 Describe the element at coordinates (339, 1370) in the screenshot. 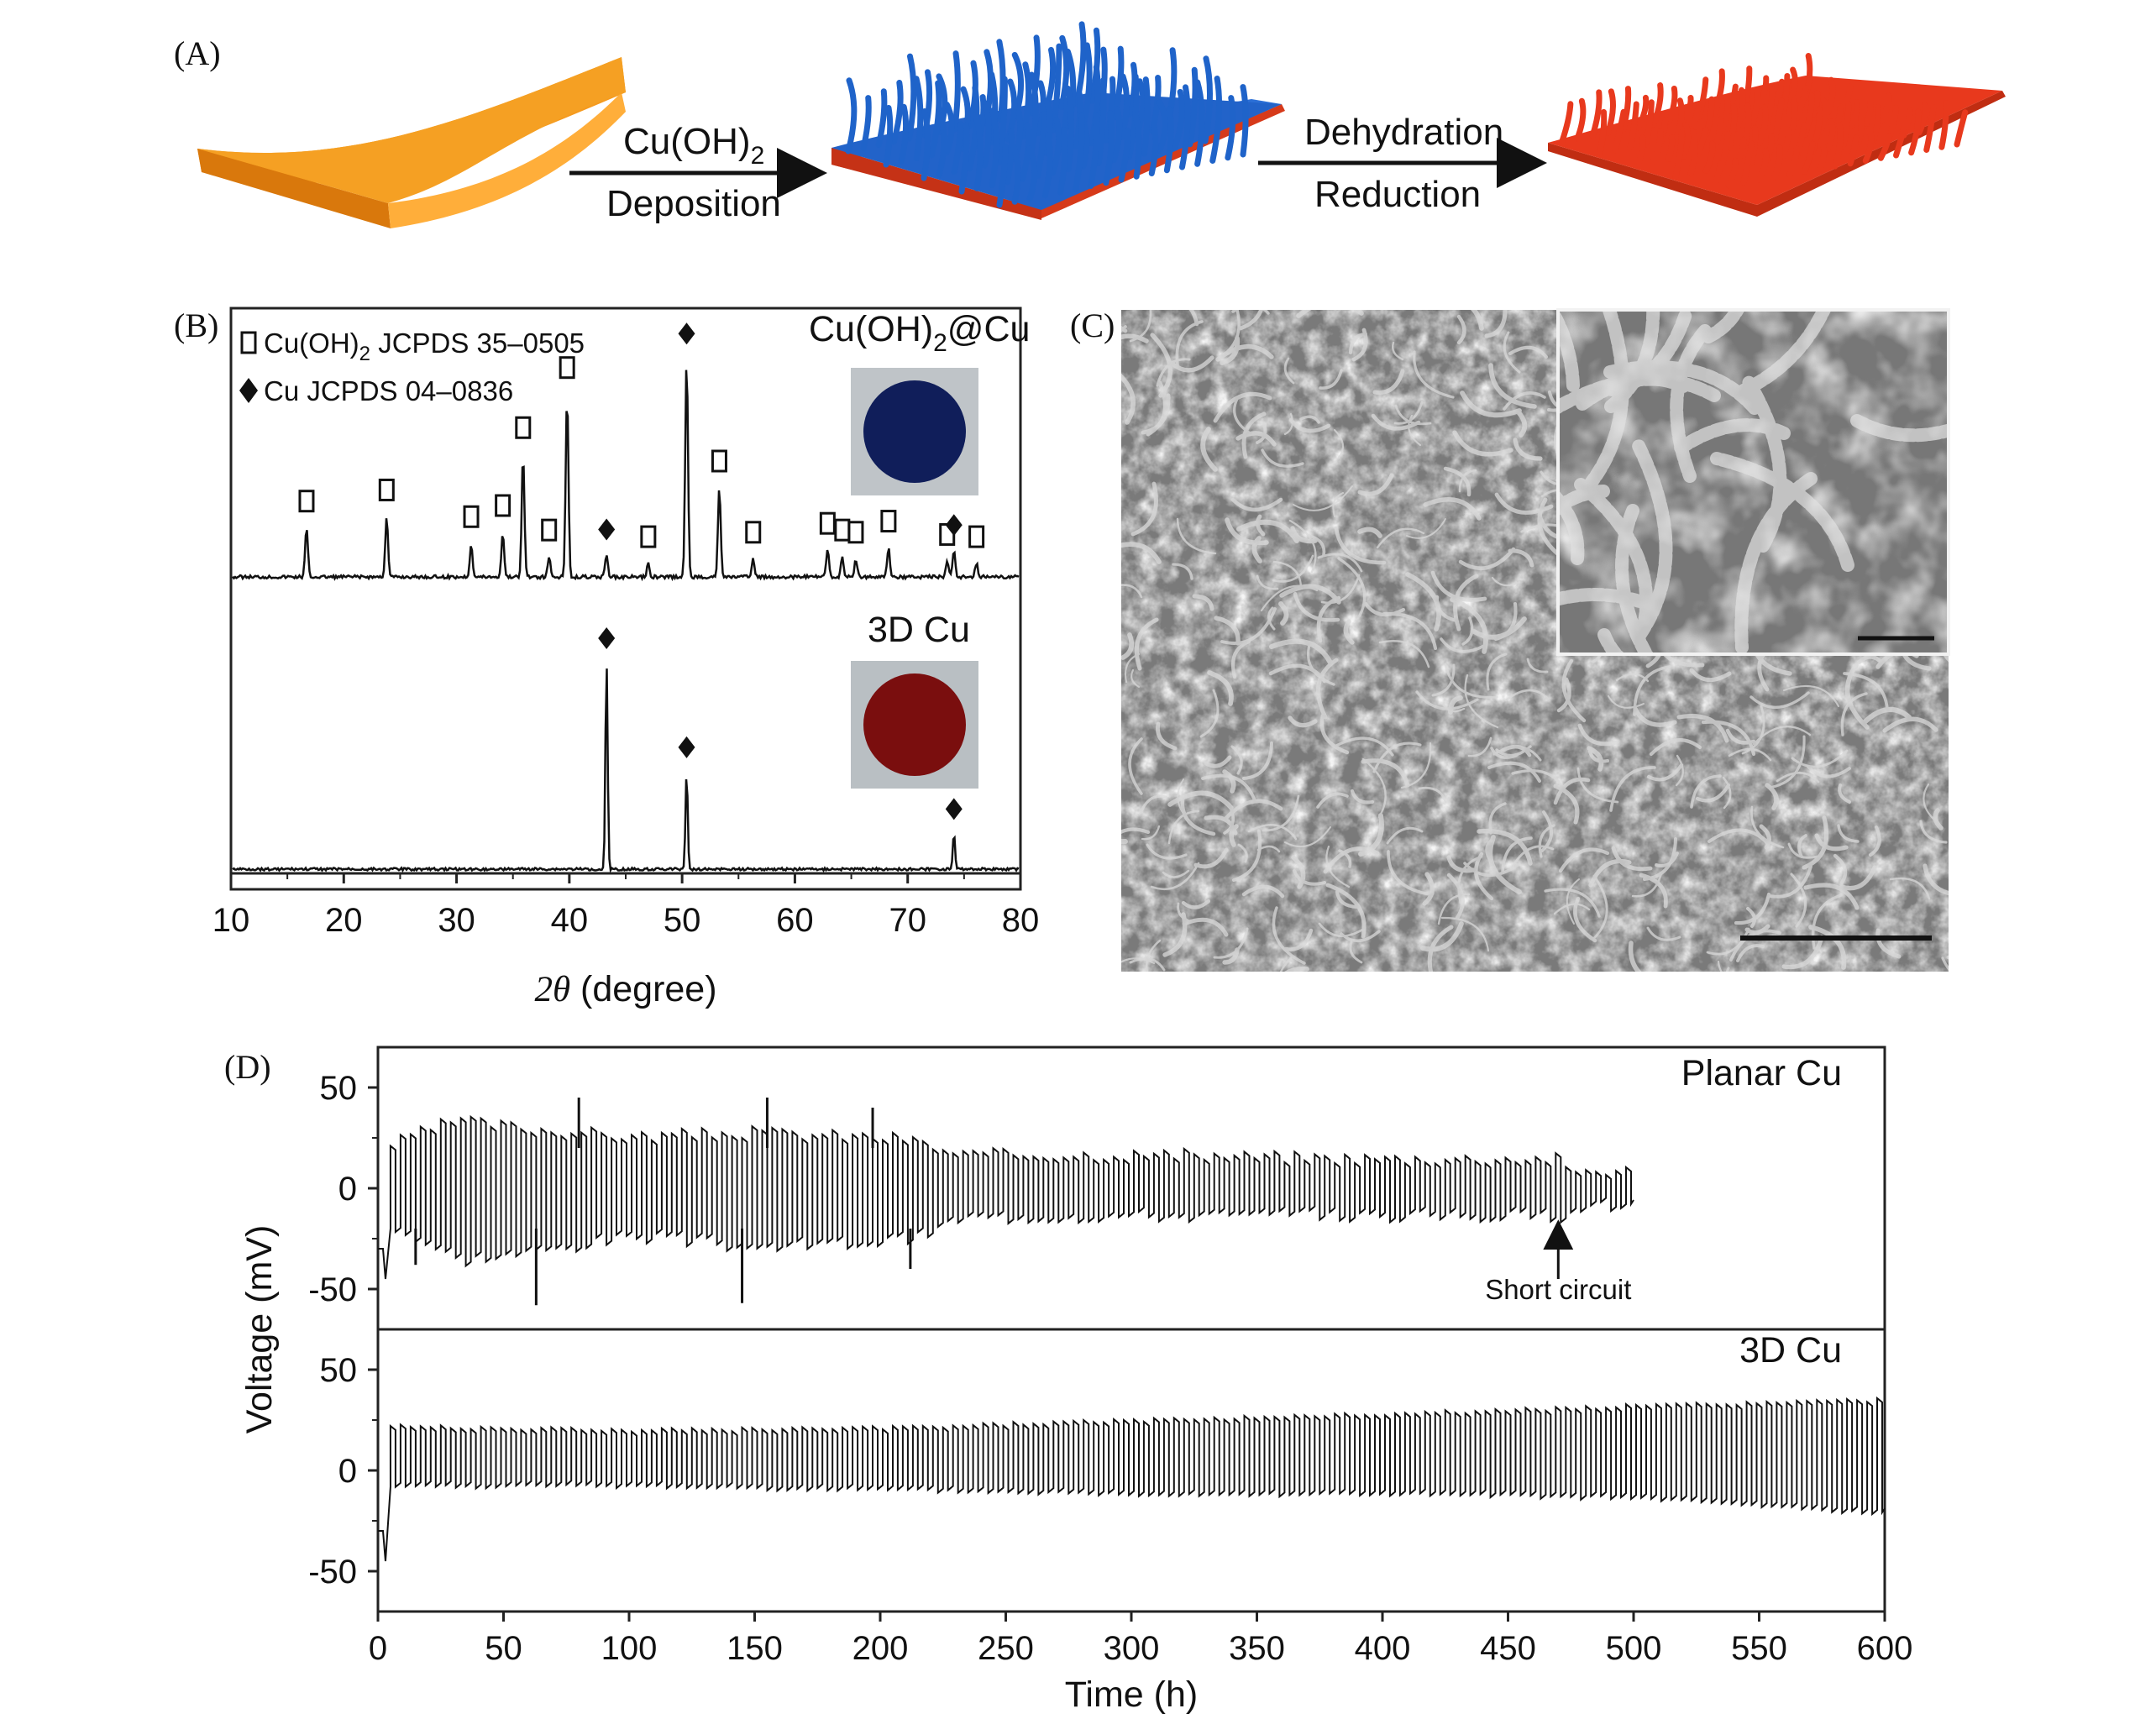

I see `cycling-y-tick-label-bottom: 50` at that location.